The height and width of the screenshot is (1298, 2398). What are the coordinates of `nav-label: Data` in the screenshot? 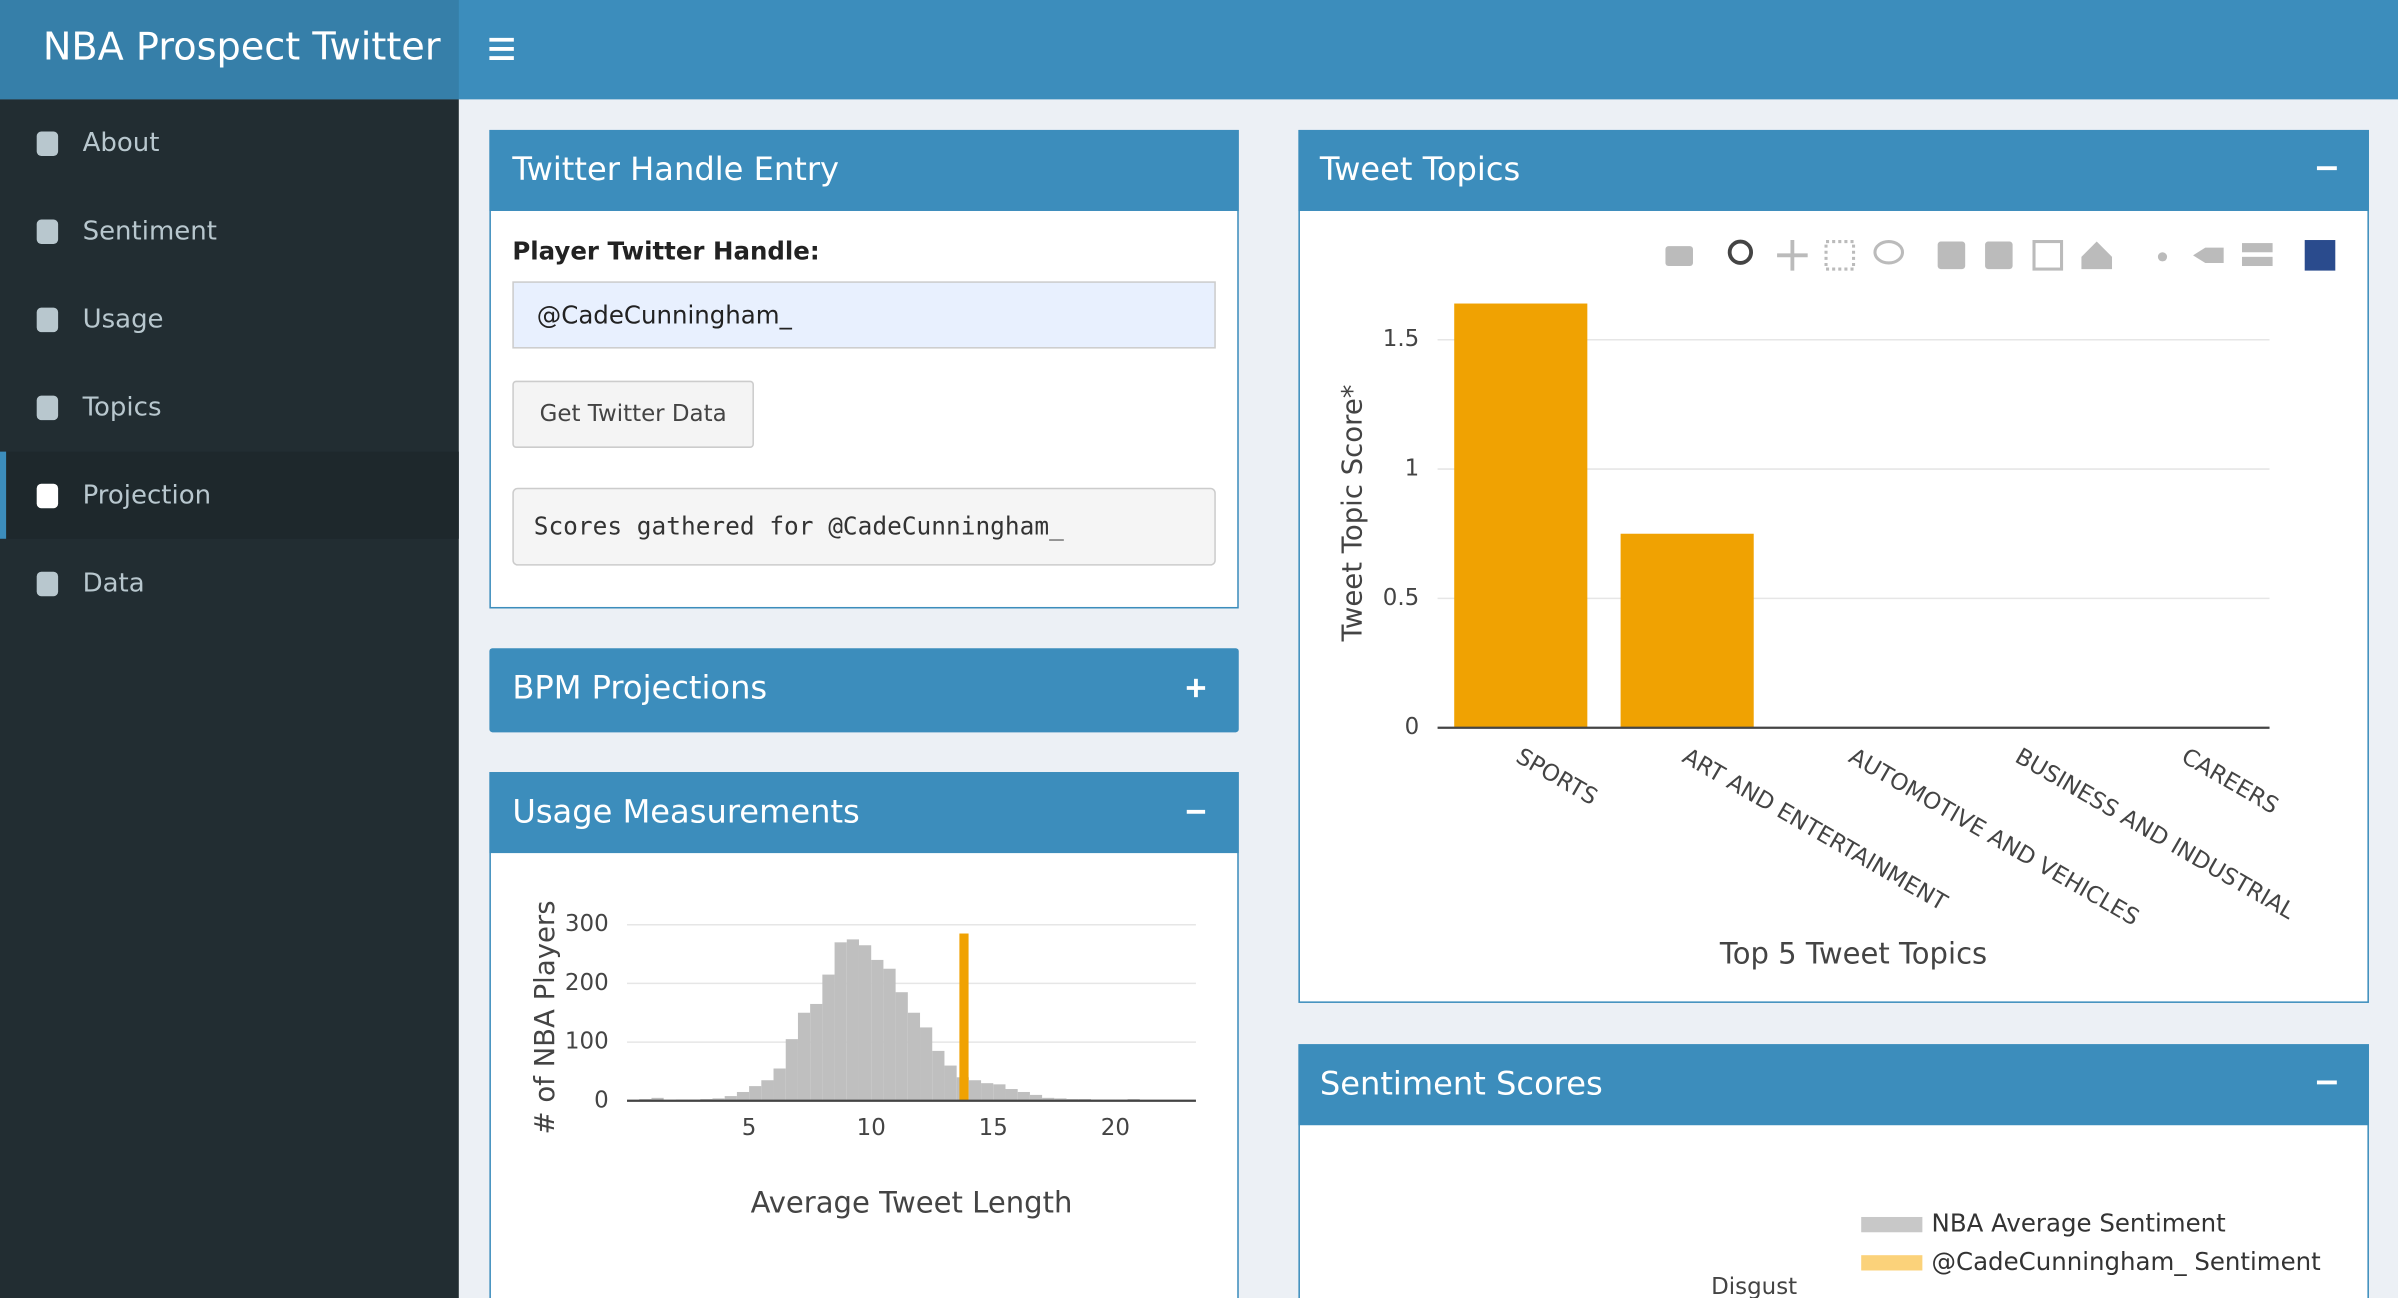 It's located at (114, 584).